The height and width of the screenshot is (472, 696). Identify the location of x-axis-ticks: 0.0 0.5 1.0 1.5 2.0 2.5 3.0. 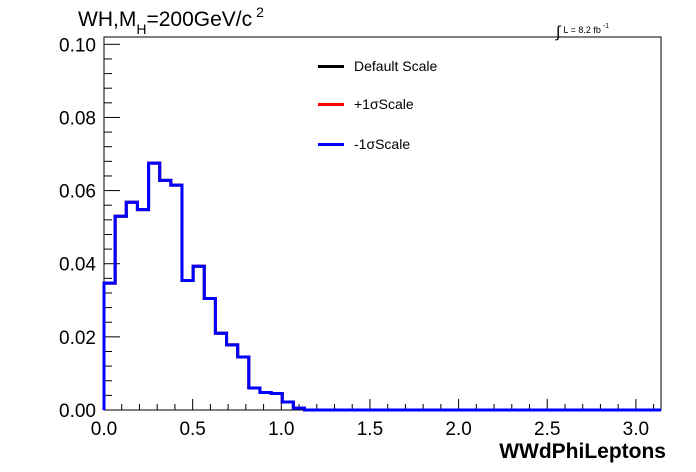
(373, 419).